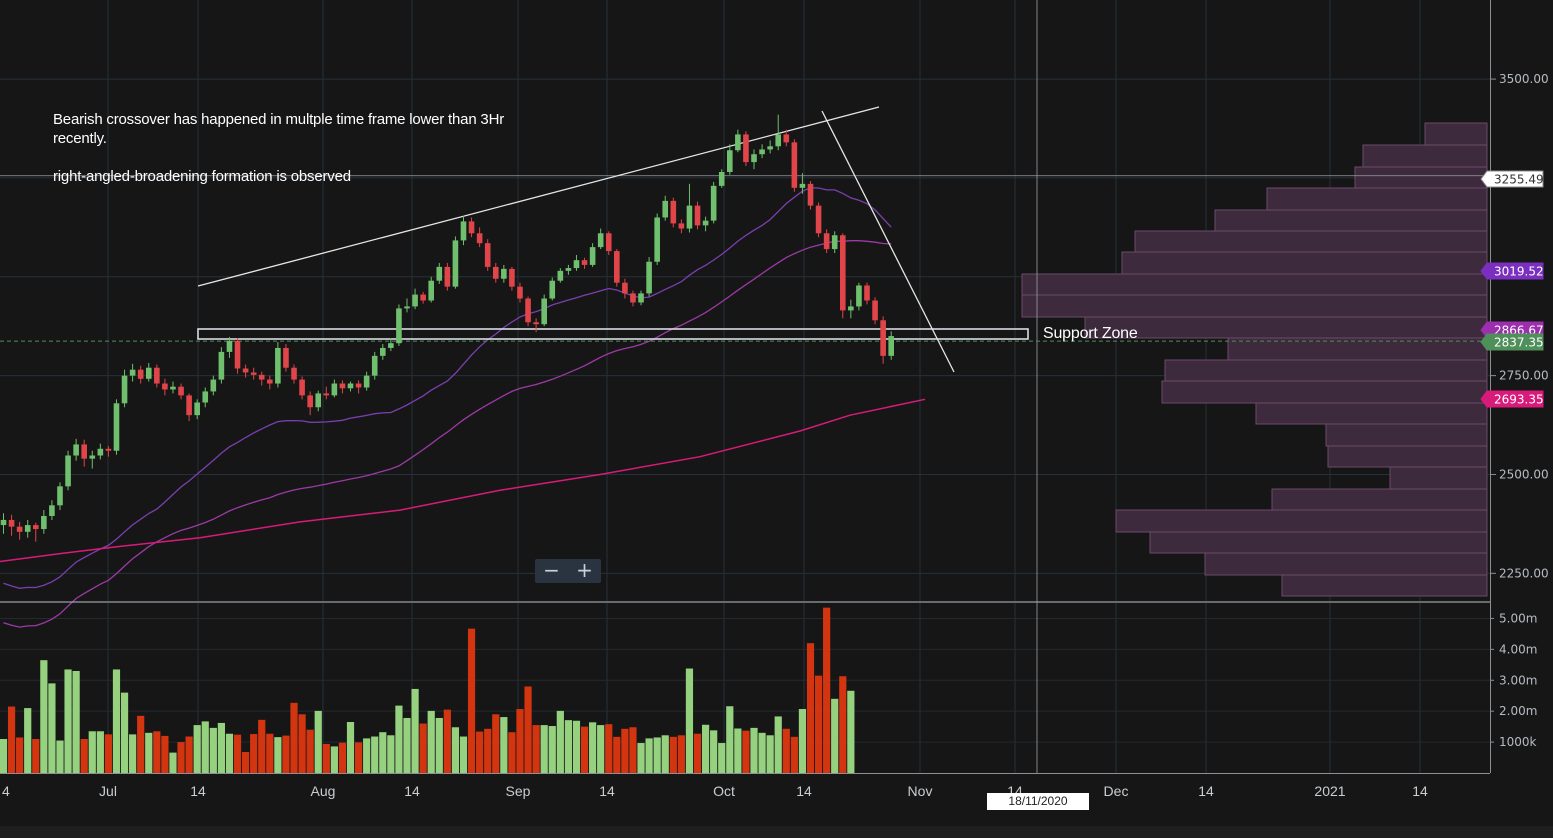  Describe the element at coordinates (1518, 649) in the screenshot. I see `volume-tick-label: 4.00m` at that location.